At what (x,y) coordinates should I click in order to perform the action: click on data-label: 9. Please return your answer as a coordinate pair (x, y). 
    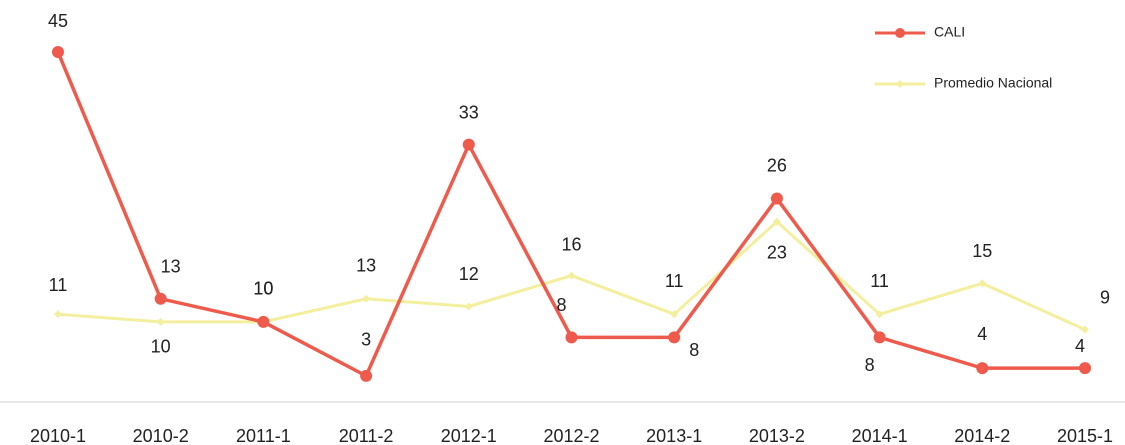
    Looking at the image, I should click on (1105, 297).